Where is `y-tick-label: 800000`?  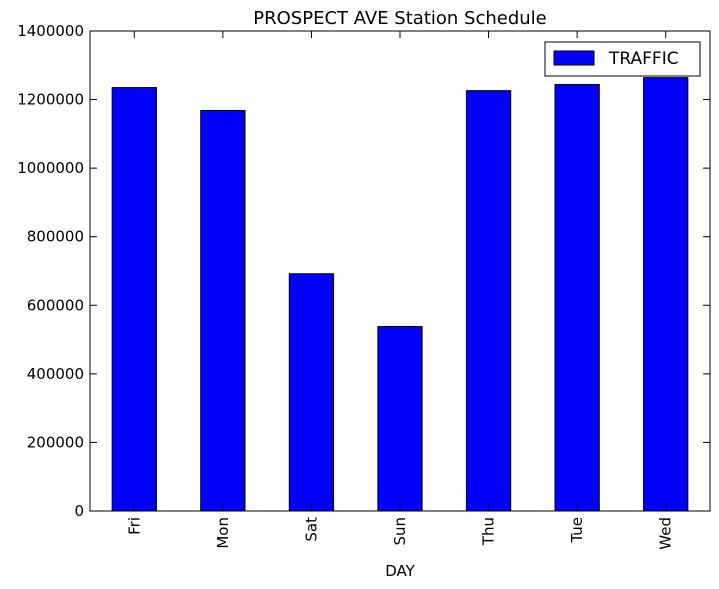 y-tick-label: 800000 is located at coordinates (55, 237).